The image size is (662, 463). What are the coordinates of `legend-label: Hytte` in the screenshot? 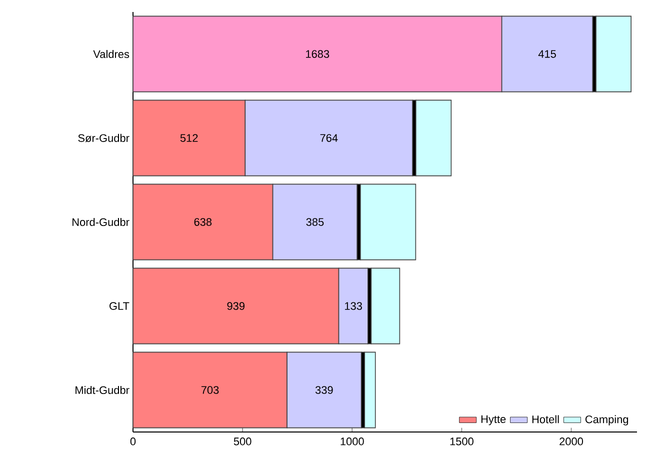 It's located at (493, 420).